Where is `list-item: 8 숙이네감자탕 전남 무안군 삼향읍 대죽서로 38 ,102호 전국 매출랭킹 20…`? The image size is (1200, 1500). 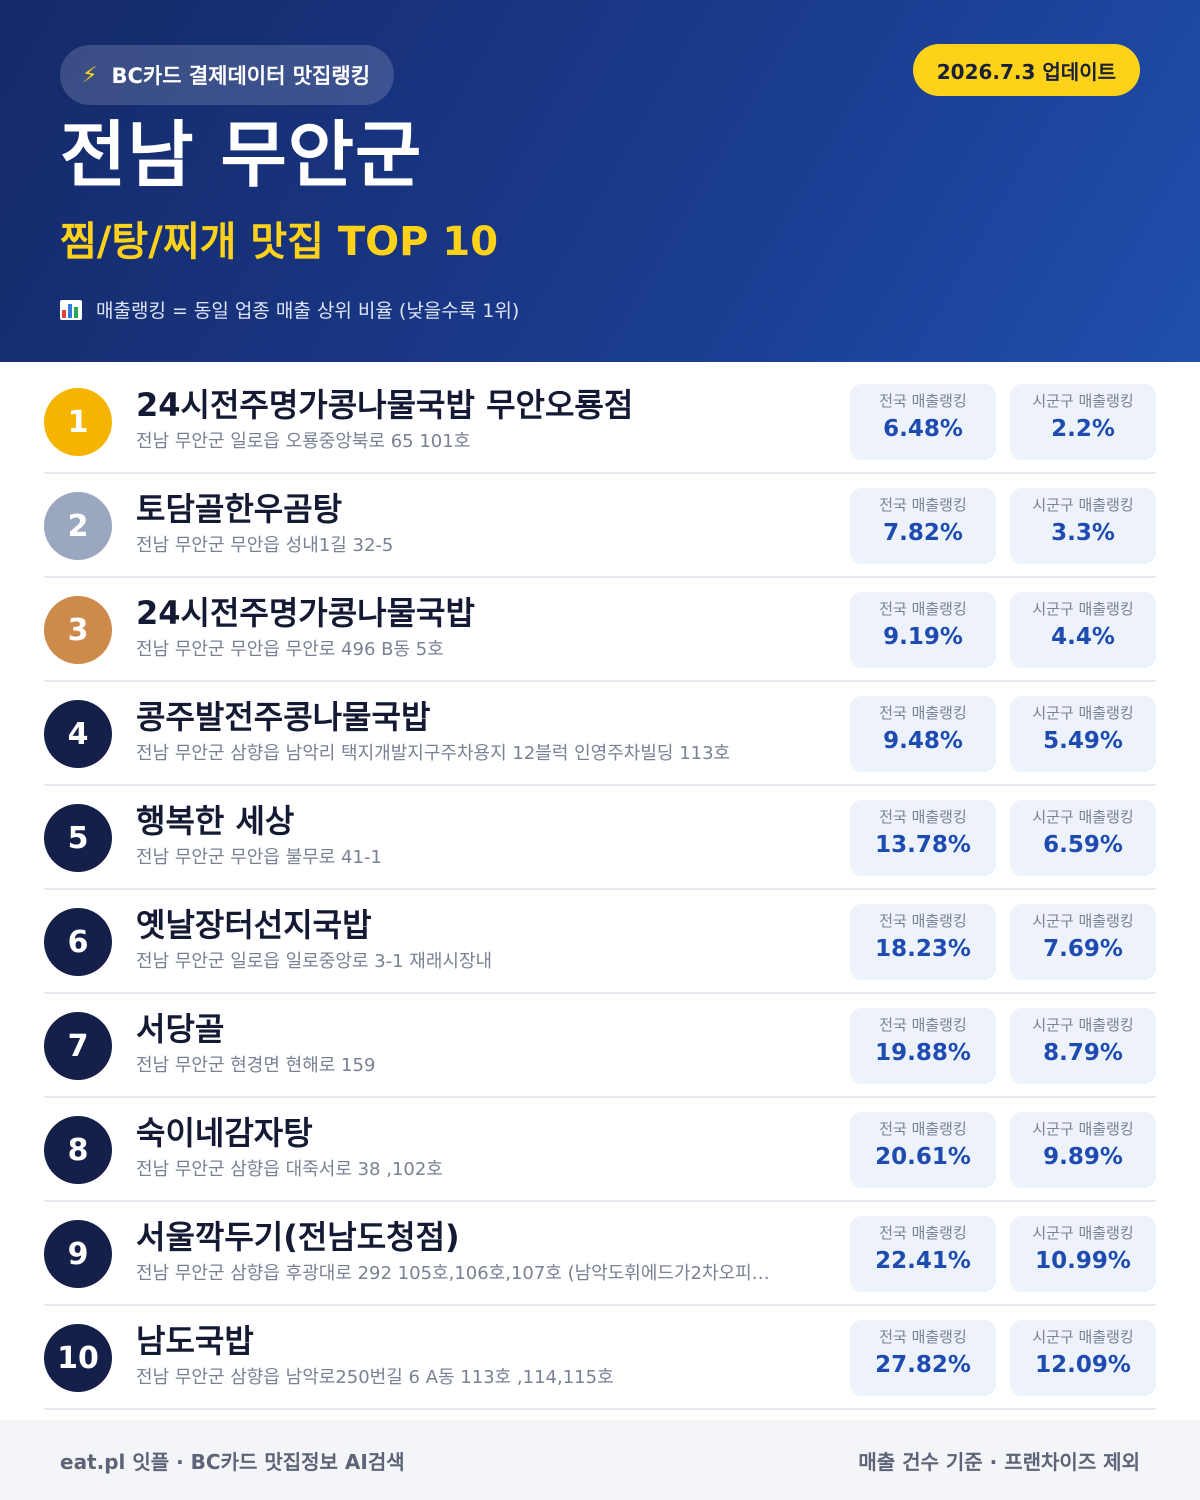
list-item: 8 숙이네감자탕 전남 무안군 삼향읍 대죽서로 38 ,102호 전국 매출랭킹 20… is located at coordinates (600, 1150).